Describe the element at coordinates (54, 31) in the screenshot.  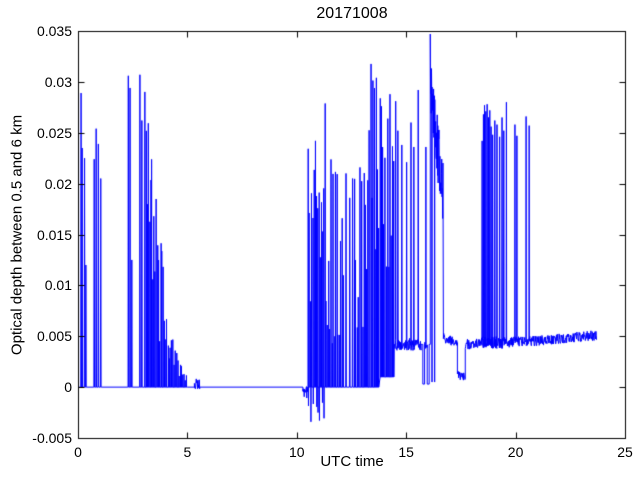
I see `y-tick-label: 0.035` at that location.